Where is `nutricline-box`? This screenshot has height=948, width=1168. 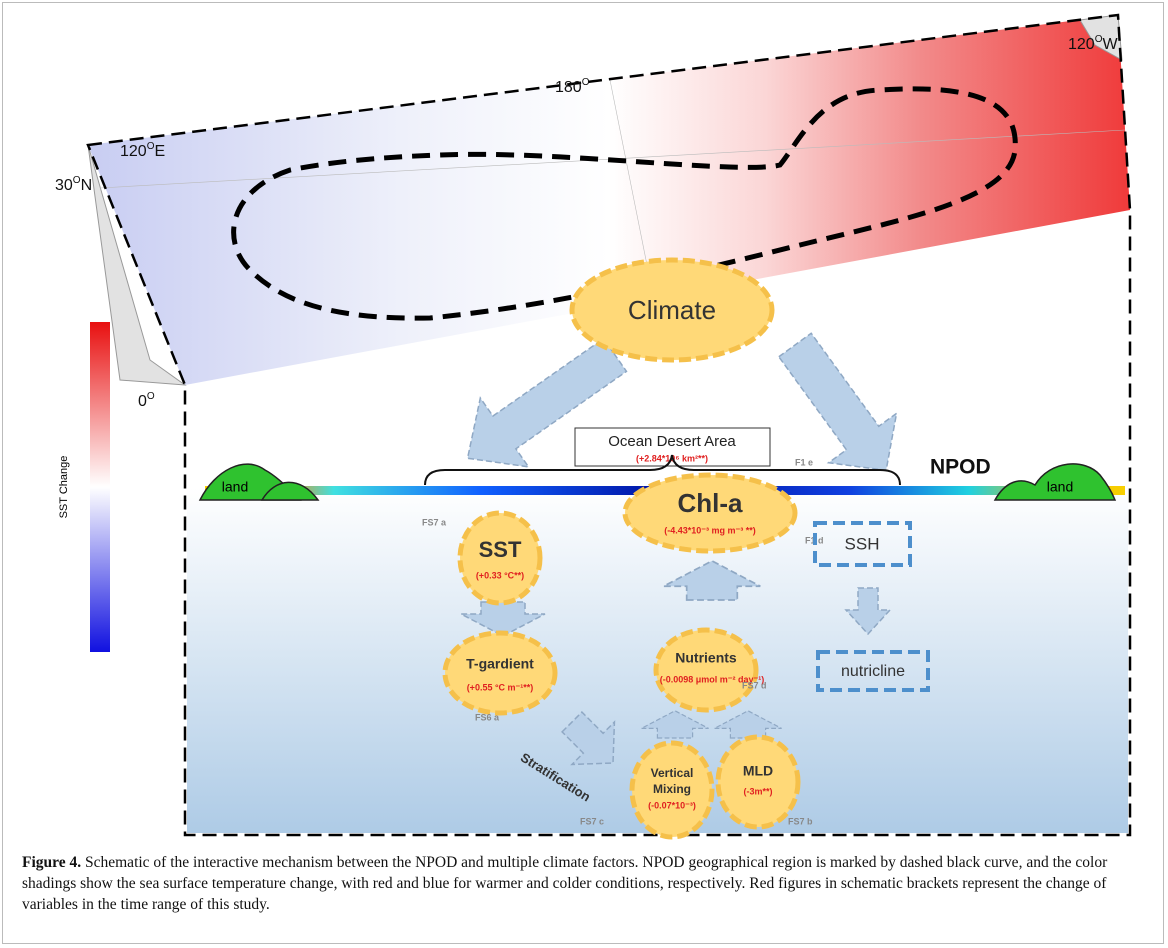
nutricline-box is located at coordinates (873, 671).